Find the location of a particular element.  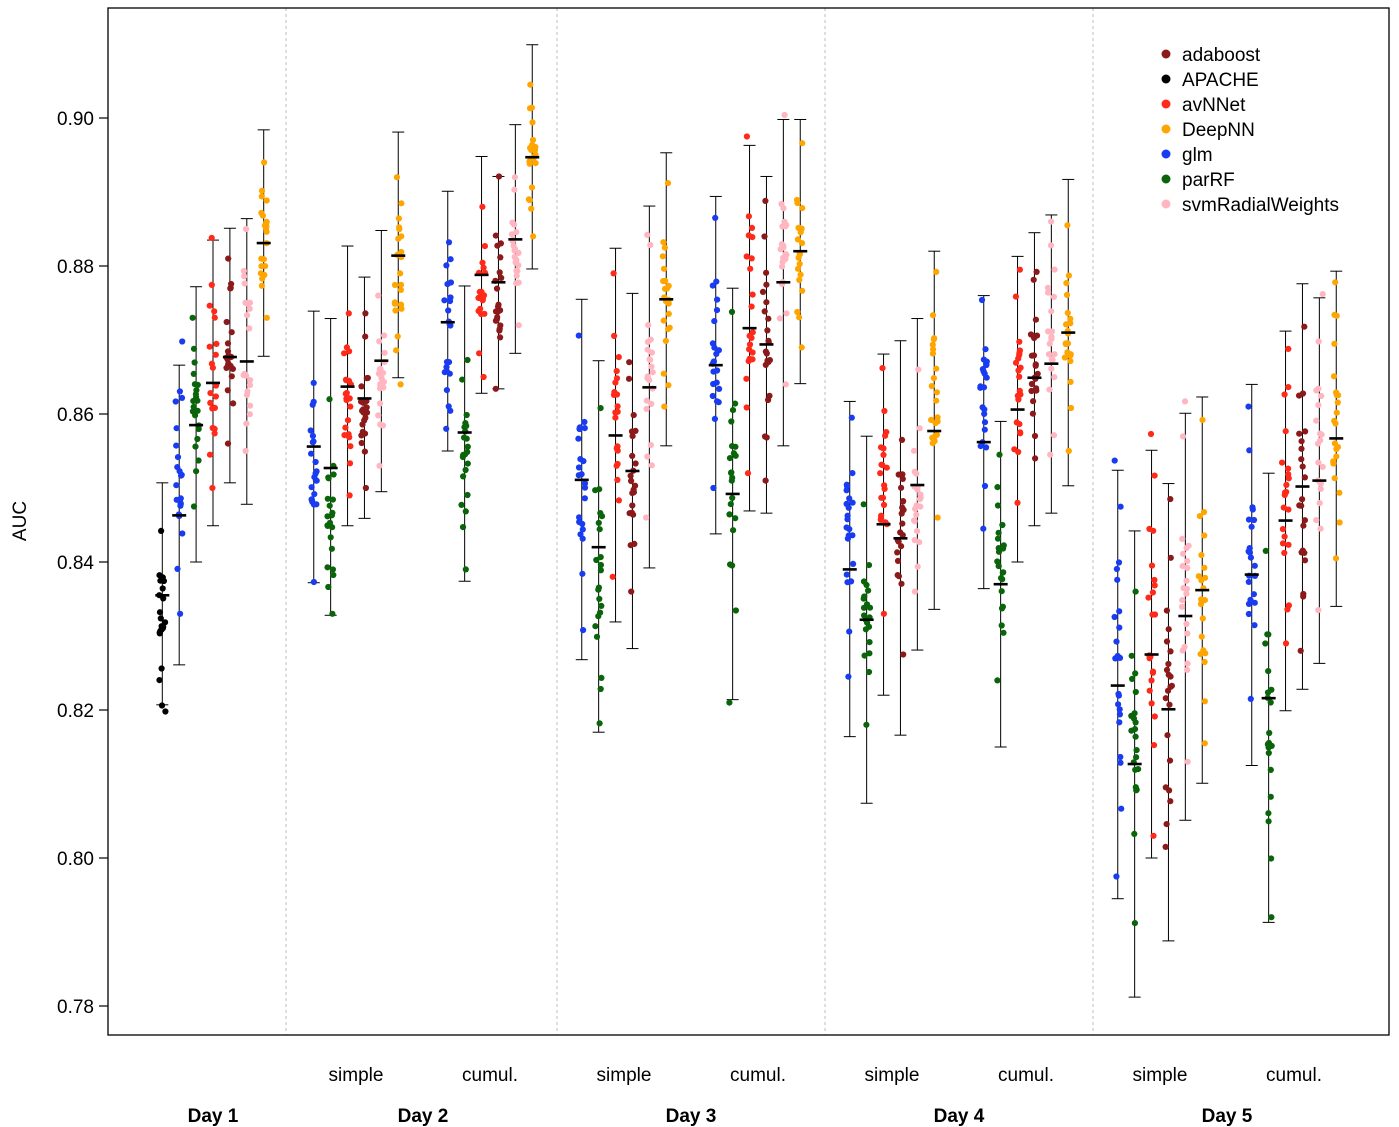

legend-label: parRF is located at coordinates (1208, 180).